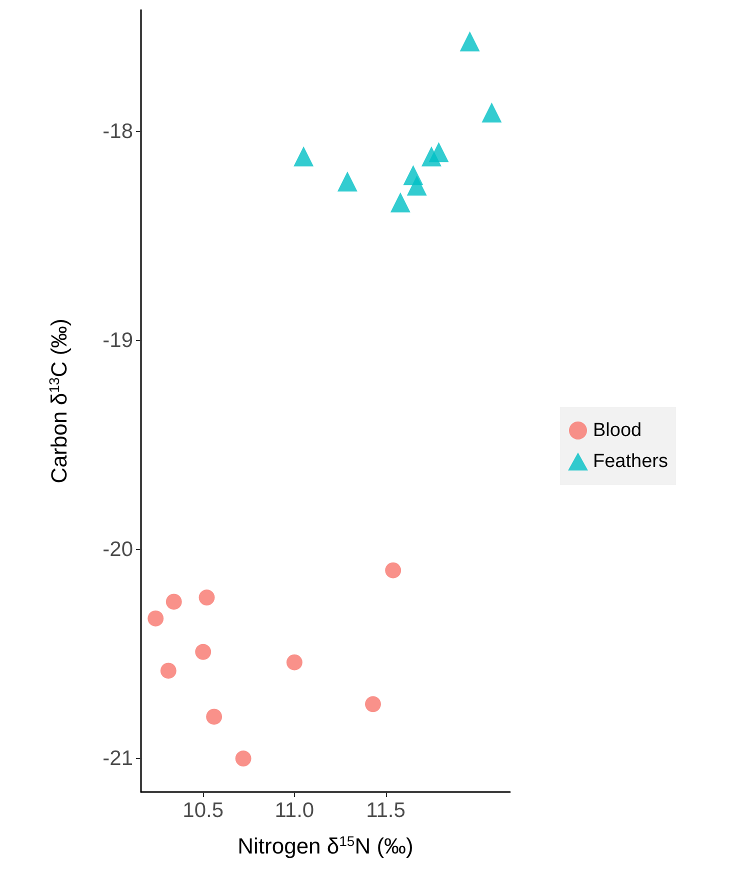 This screenshot has height=892, width=747. What do you see at coordinates (294, 810) in the screenshot?
I see `x-tick-label: 11.0` at bounding box center [294, 810].